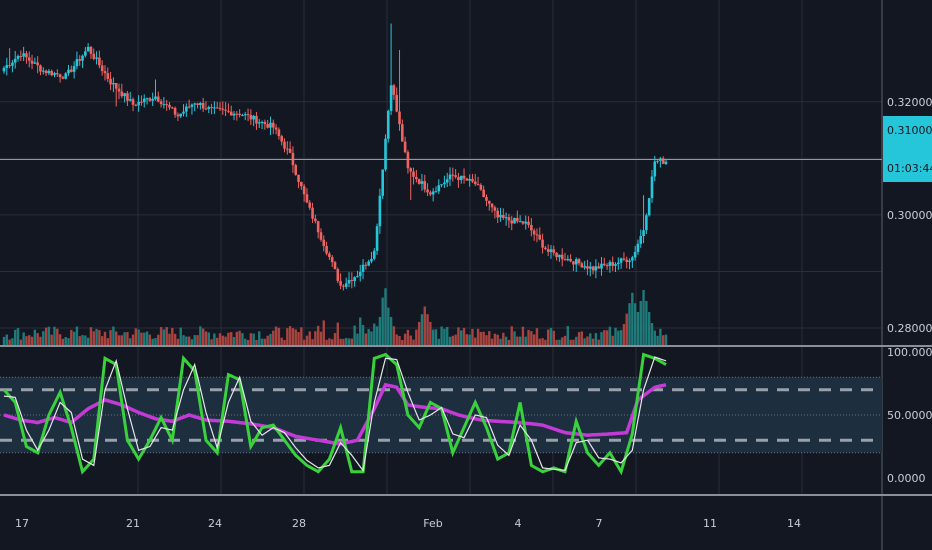 The image size is (932, 550). Describe the element at coordinates (909, 352) in the screenshot. I see `osc-tick-label: 100.0000` at that location.